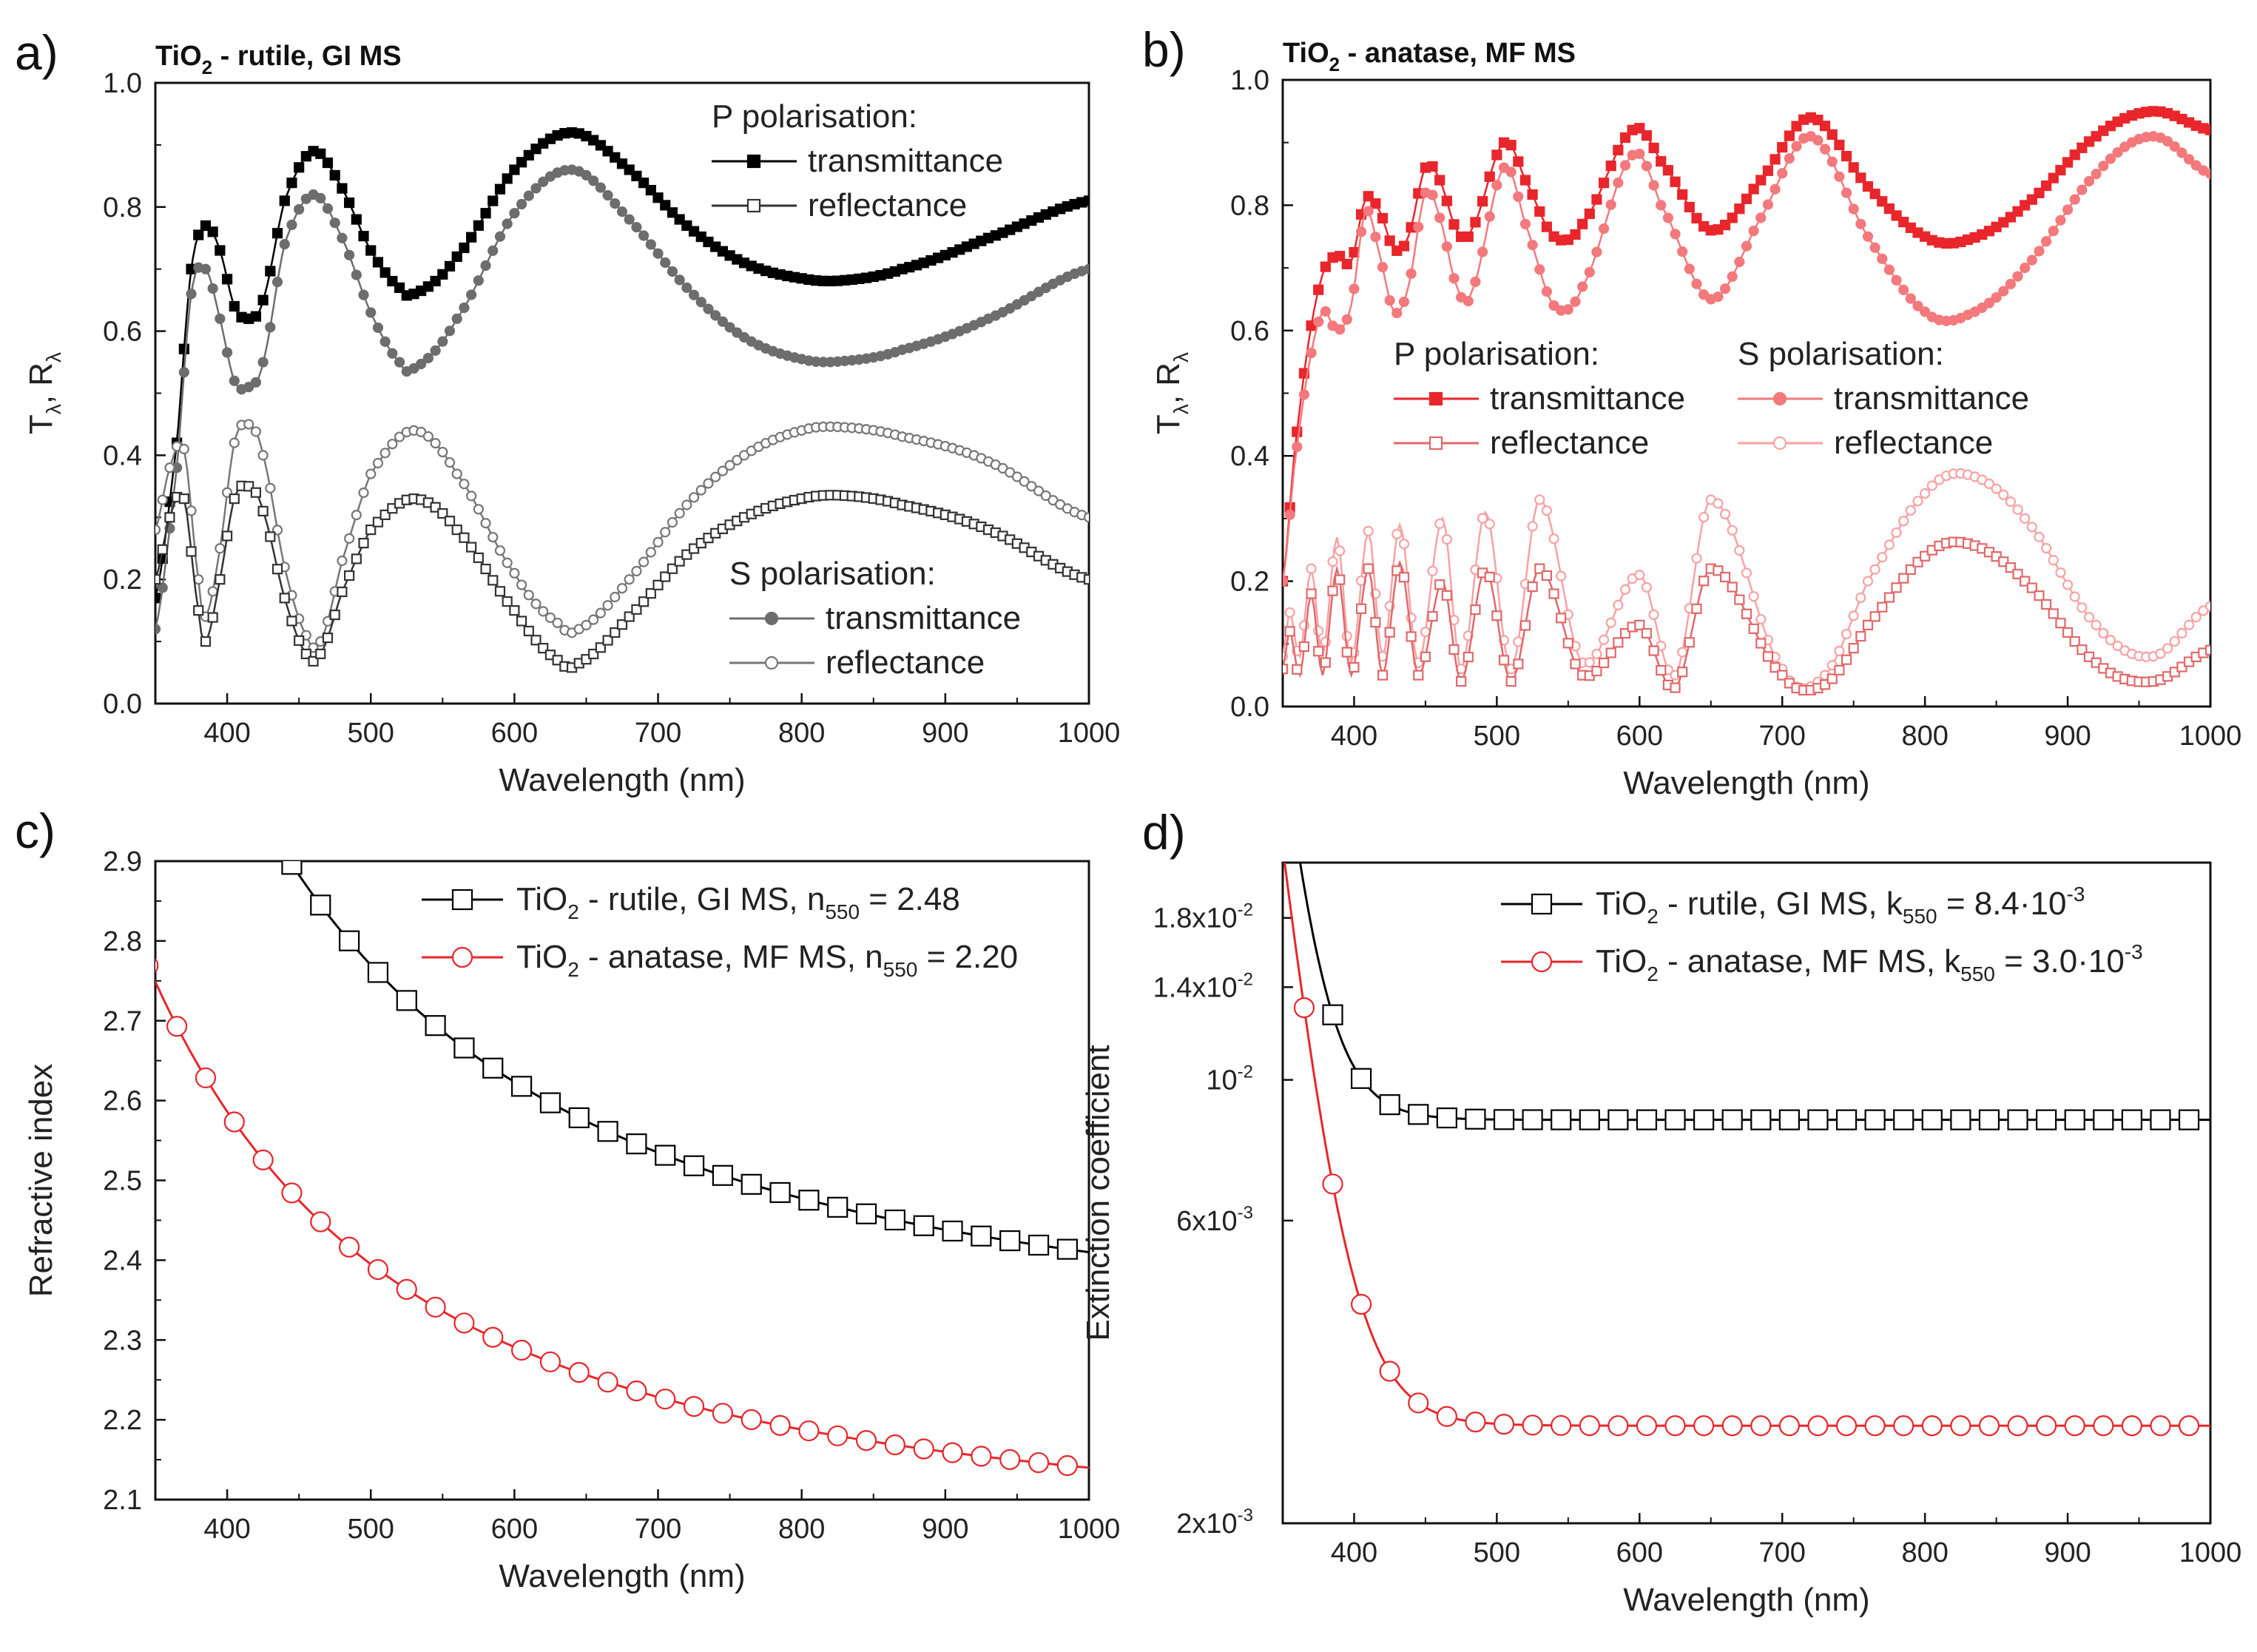  I want to click on x-tick-label: 700, so click(658, 1529).